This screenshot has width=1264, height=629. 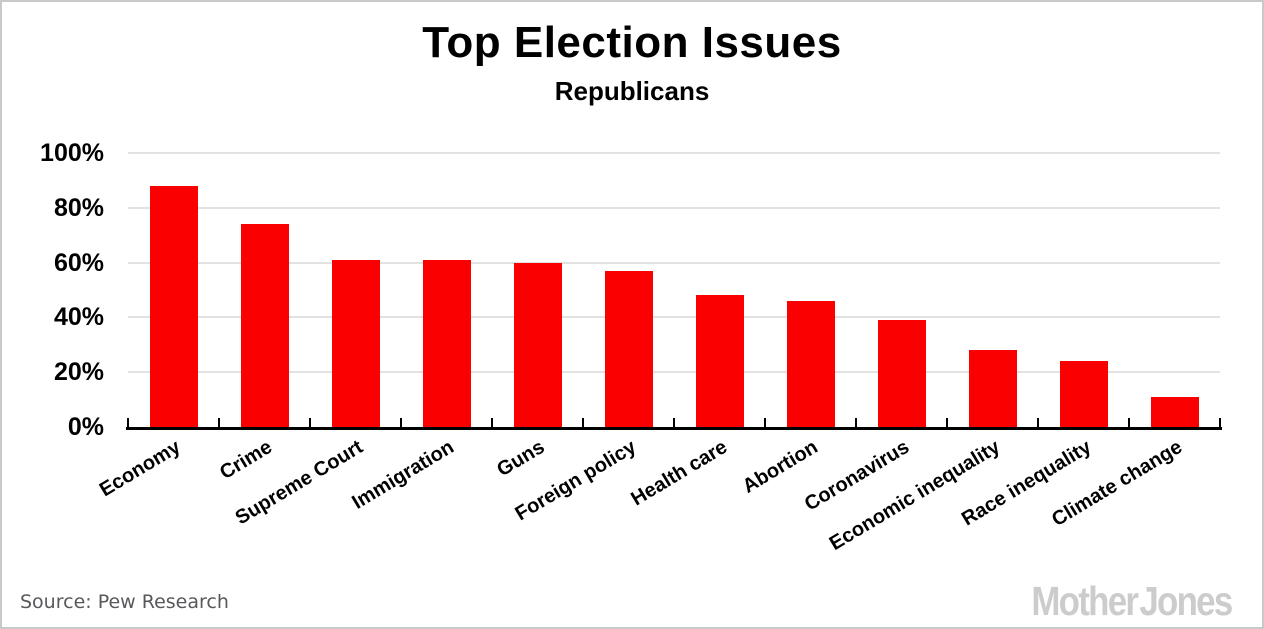 What do you see at coordinates (78, 372) in the screenshot?
I see `y-tick-label: 20%` at bounding box center [78, 372].